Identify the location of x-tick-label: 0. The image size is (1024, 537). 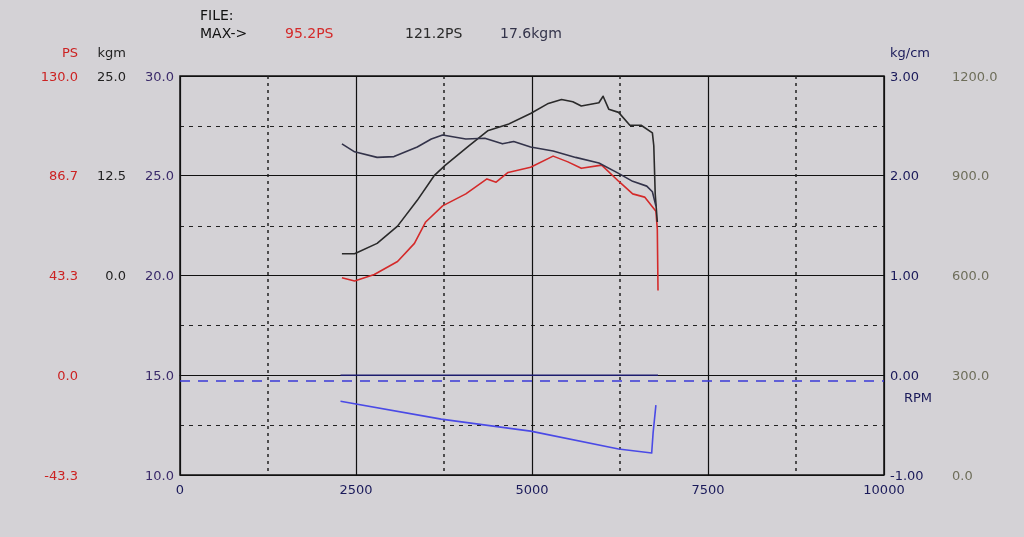
(180, 489).